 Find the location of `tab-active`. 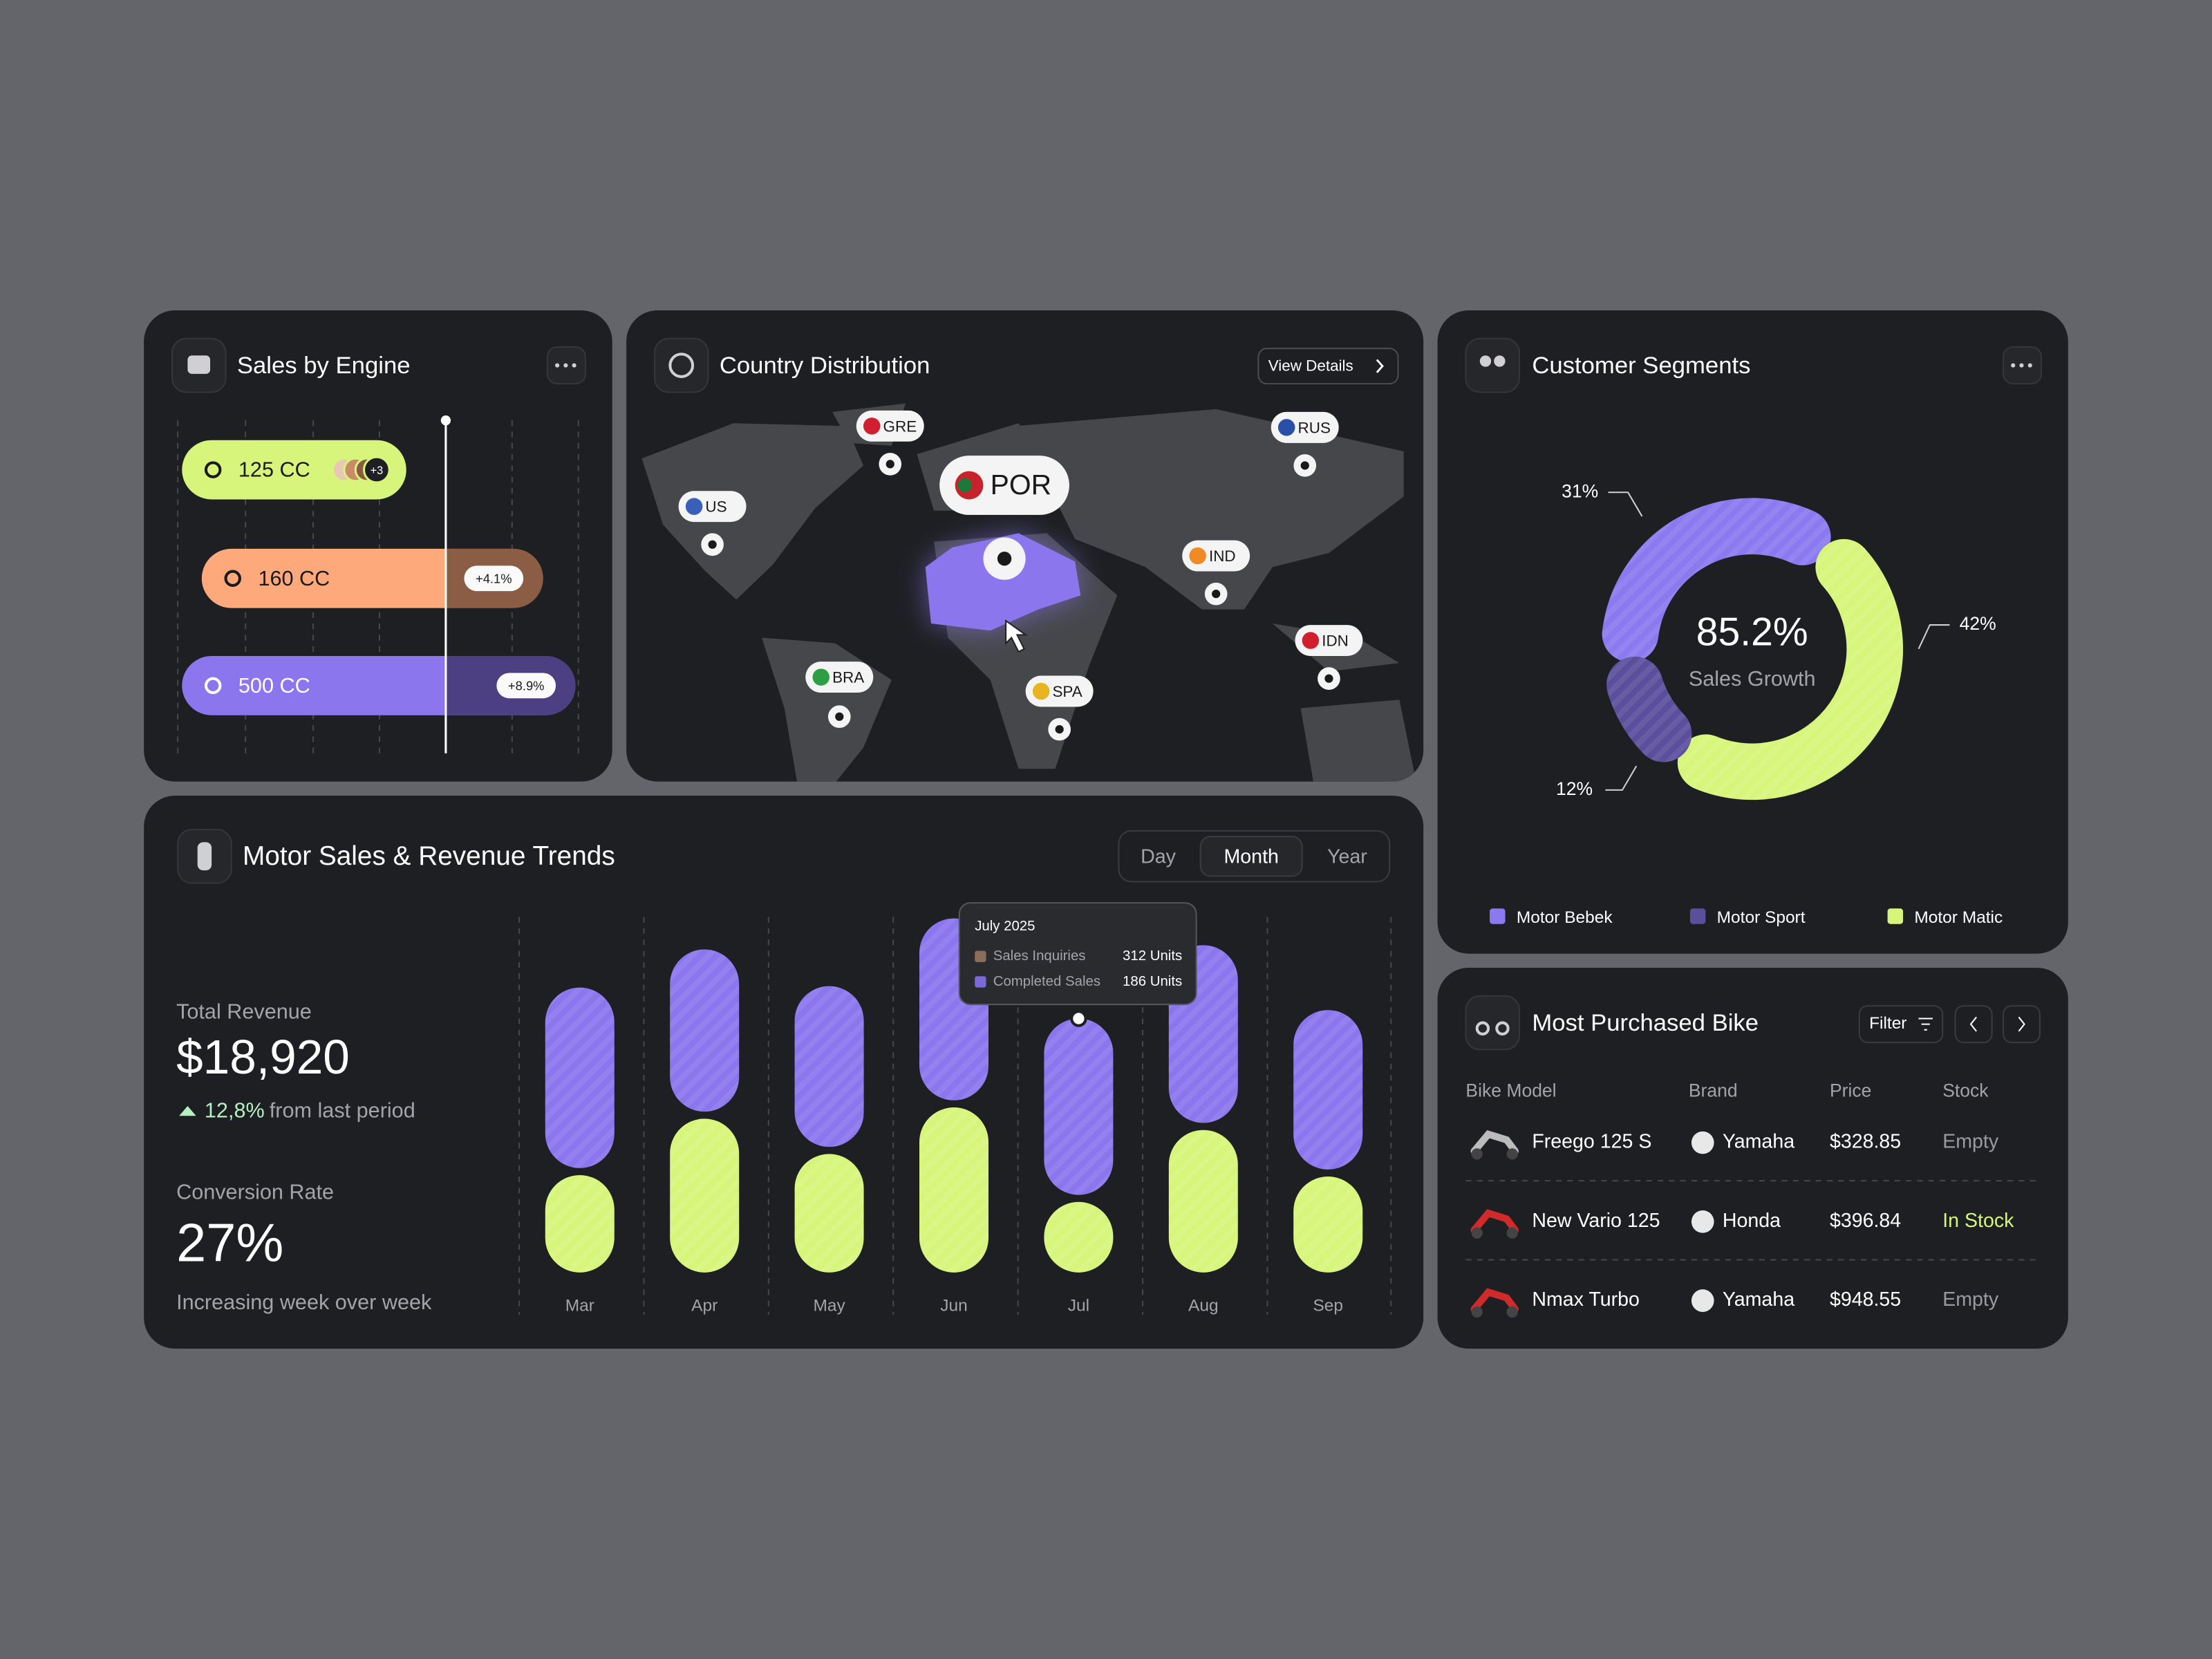

tab-active is located at coordinates (1251, 856).